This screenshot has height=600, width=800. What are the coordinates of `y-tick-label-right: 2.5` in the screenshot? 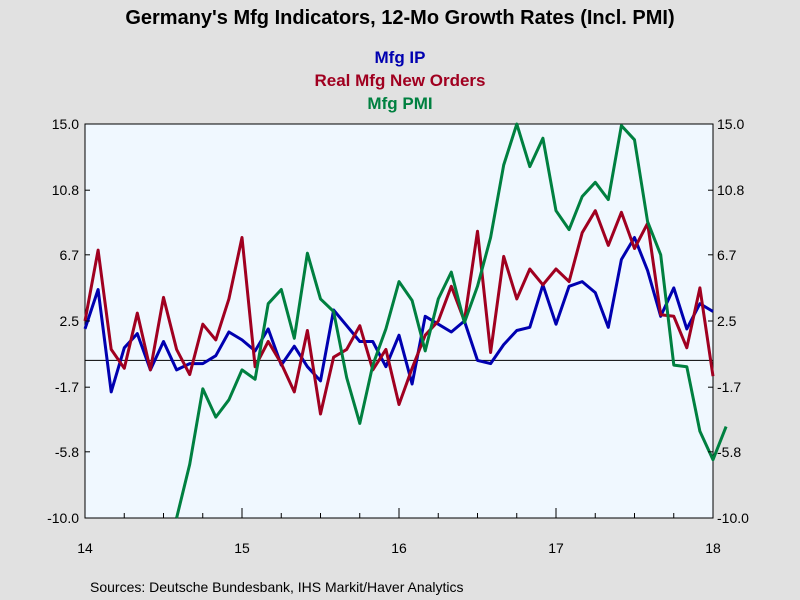 It's located at (727, 321).